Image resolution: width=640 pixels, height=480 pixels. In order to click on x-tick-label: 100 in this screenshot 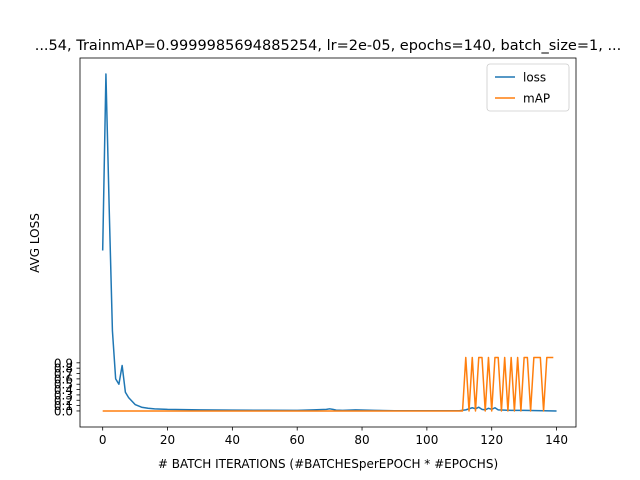, I will do `click(426, 440)`.